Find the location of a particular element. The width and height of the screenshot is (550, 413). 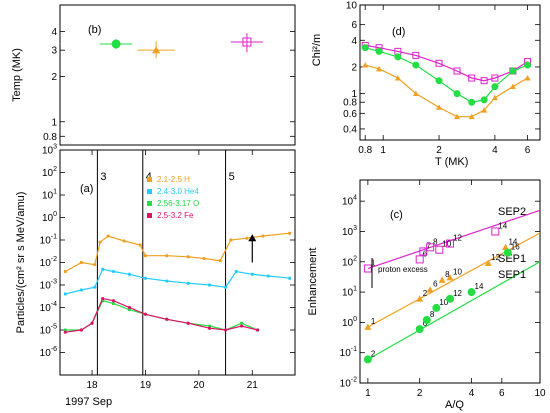

fit-line is located at coordinates (454, 239).